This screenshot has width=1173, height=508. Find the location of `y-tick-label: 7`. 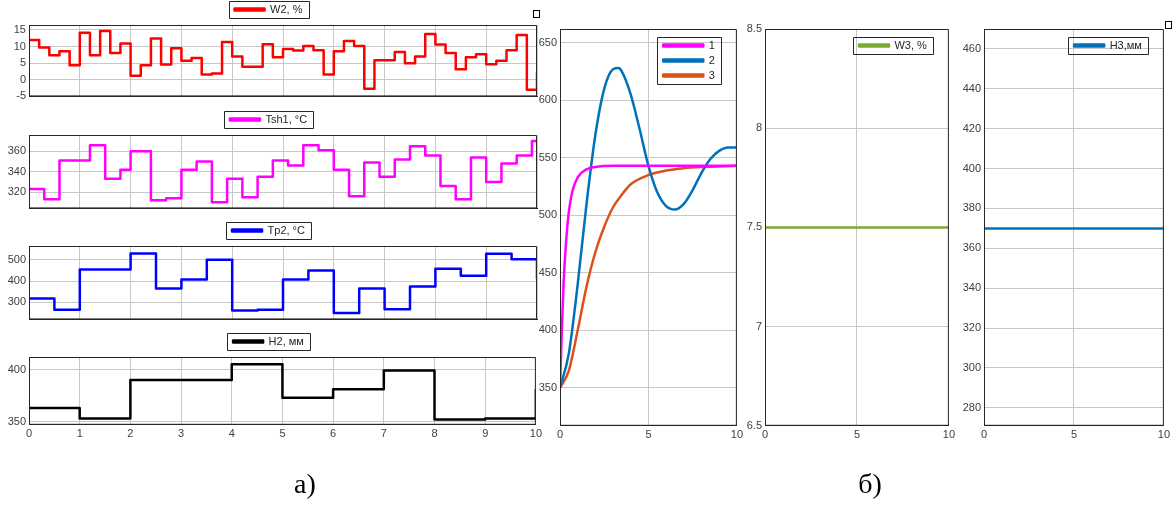

y-tick-label: 7 is located at coordinates (758, 325).